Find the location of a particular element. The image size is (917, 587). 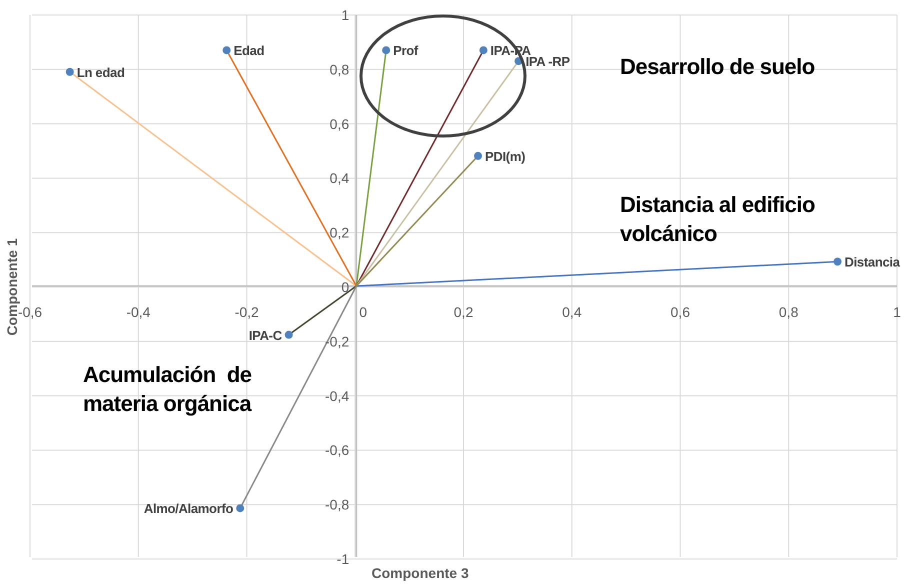

series-label: Prof is located at coordinates (406, 50).